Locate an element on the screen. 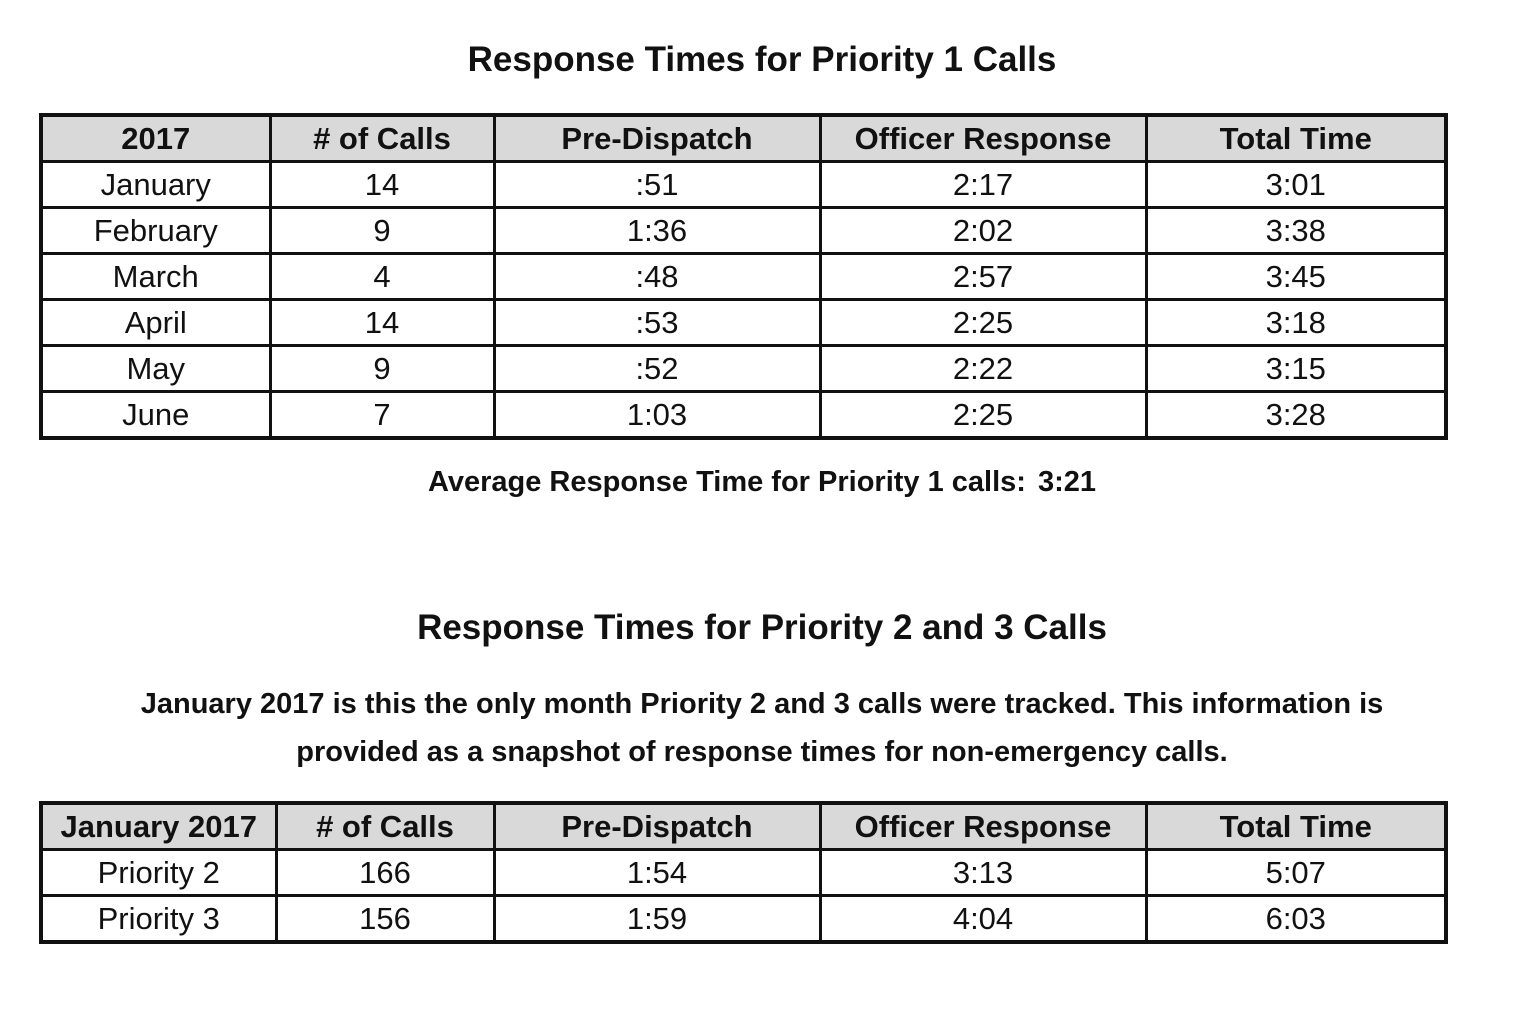 The image size is (1538, 1028). month-cell: May is located at coordinates (155, 368).